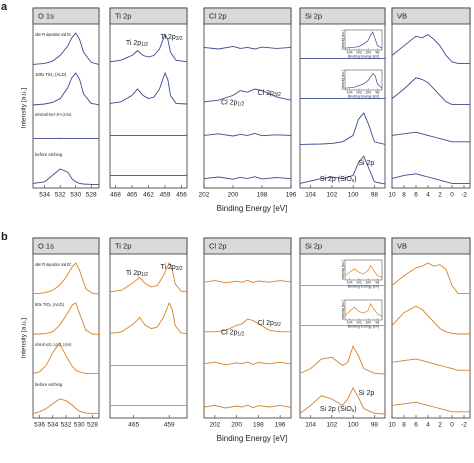 This screenshot has height=463, width=474. I want to click on series-label: 100x TiO₂ (ALD), so click(51, 74).